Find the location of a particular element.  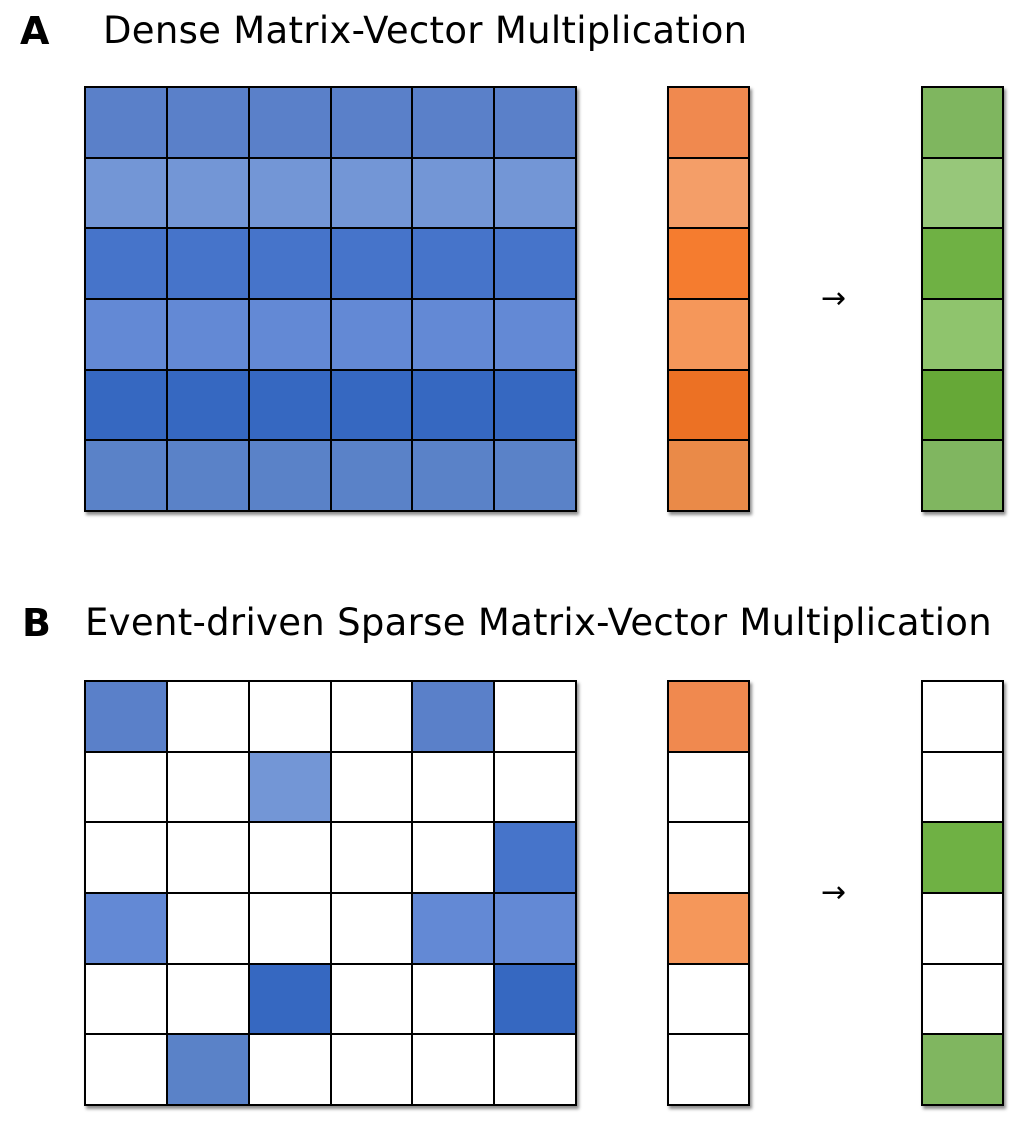

panel-a-arrow: → is located at coordinates (834, 298).